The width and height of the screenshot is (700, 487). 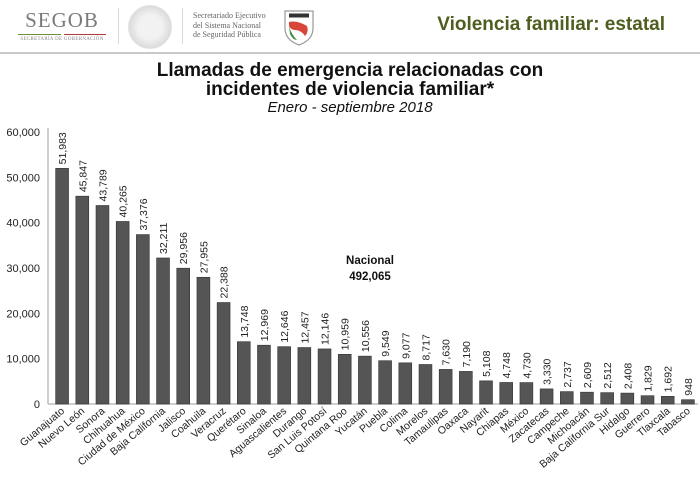 What do you see at coordinates (82, 300) in the screenshot?
I see `bar-nuevo-león` at bounding box center [82, 300].